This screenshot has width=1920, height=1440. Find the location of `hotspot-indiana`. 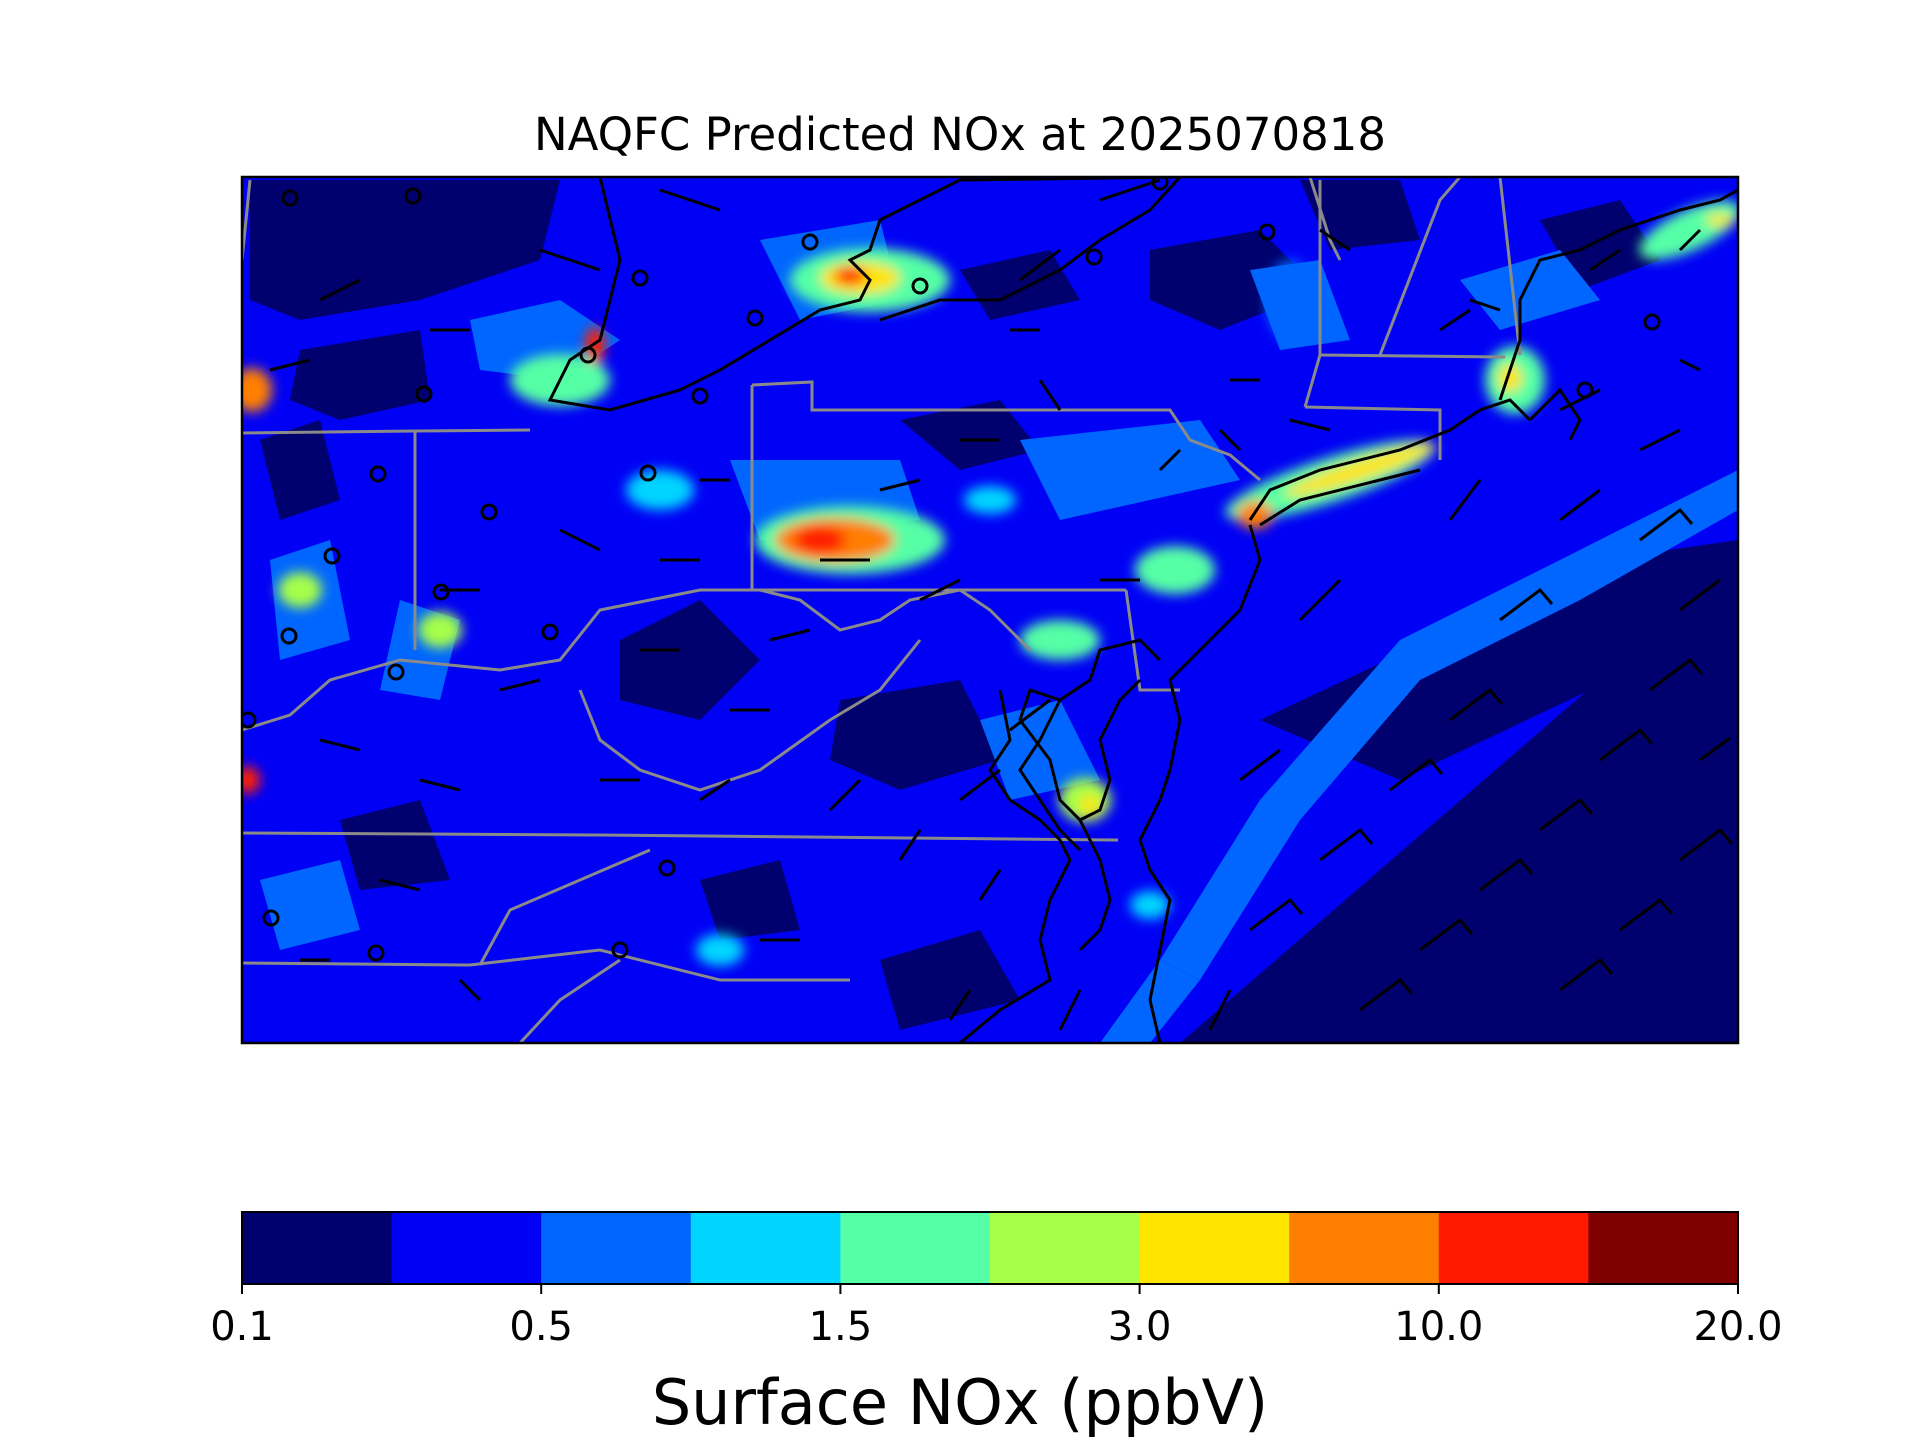

hotspot-indiana is located at coordinates (300, 590).